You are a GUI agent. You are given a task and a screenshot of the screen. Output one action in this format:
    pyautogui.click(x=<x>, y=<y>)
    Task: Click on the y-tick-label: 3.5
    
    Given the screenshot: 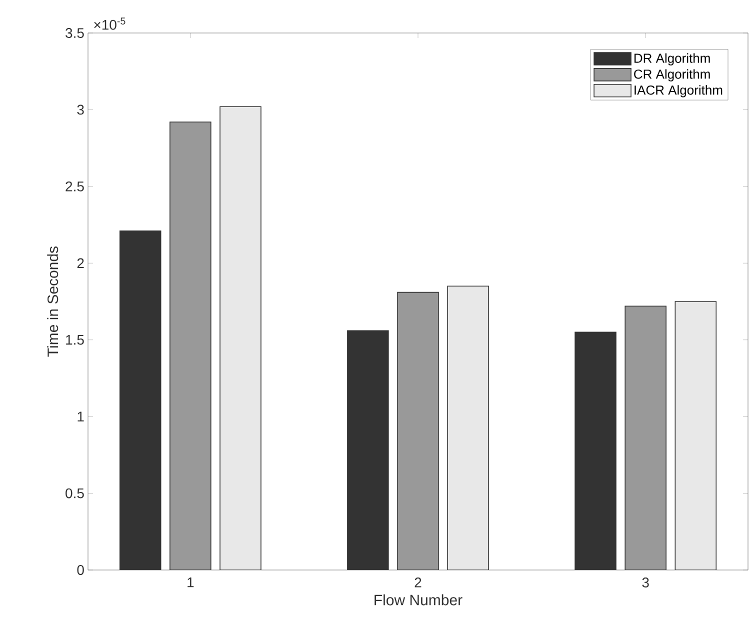 What is the action you would take?
    pyautogui.click(x=75, y=33)
    